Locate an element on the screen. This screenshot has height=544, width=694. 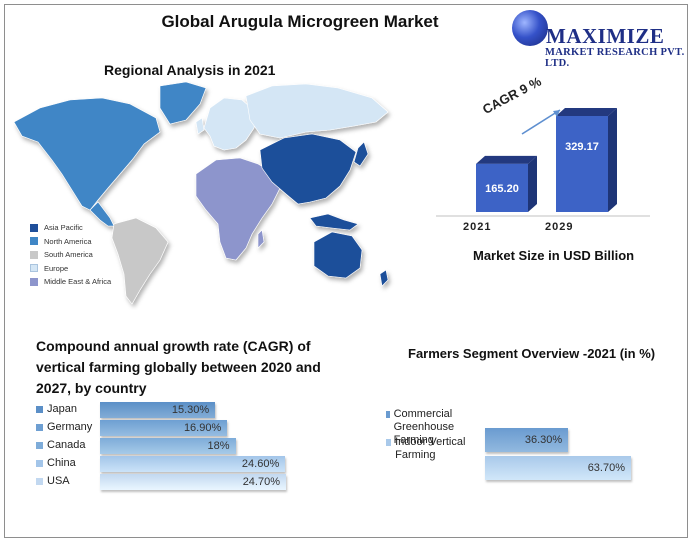
russia-region is located at coordinates (317, 111).